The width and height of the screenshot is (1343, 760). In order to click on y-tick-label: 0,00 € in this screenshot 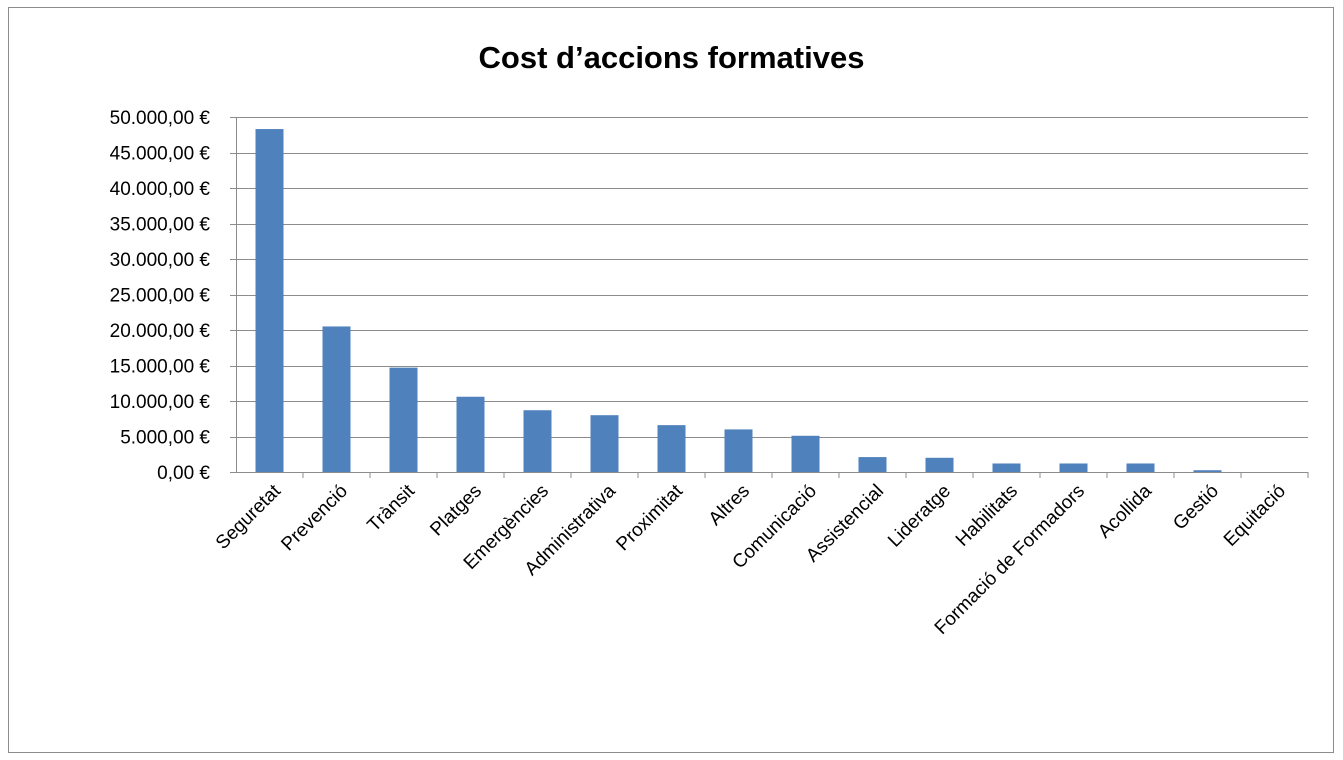, I will do `click(183, 473)`.